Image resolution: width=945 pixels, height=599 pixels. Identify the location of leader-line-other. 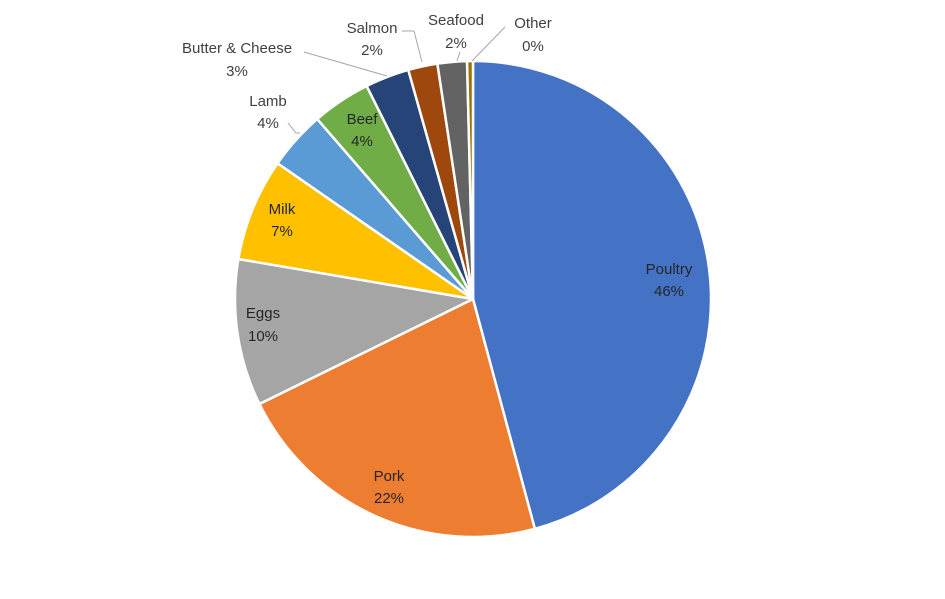
(488, 44).